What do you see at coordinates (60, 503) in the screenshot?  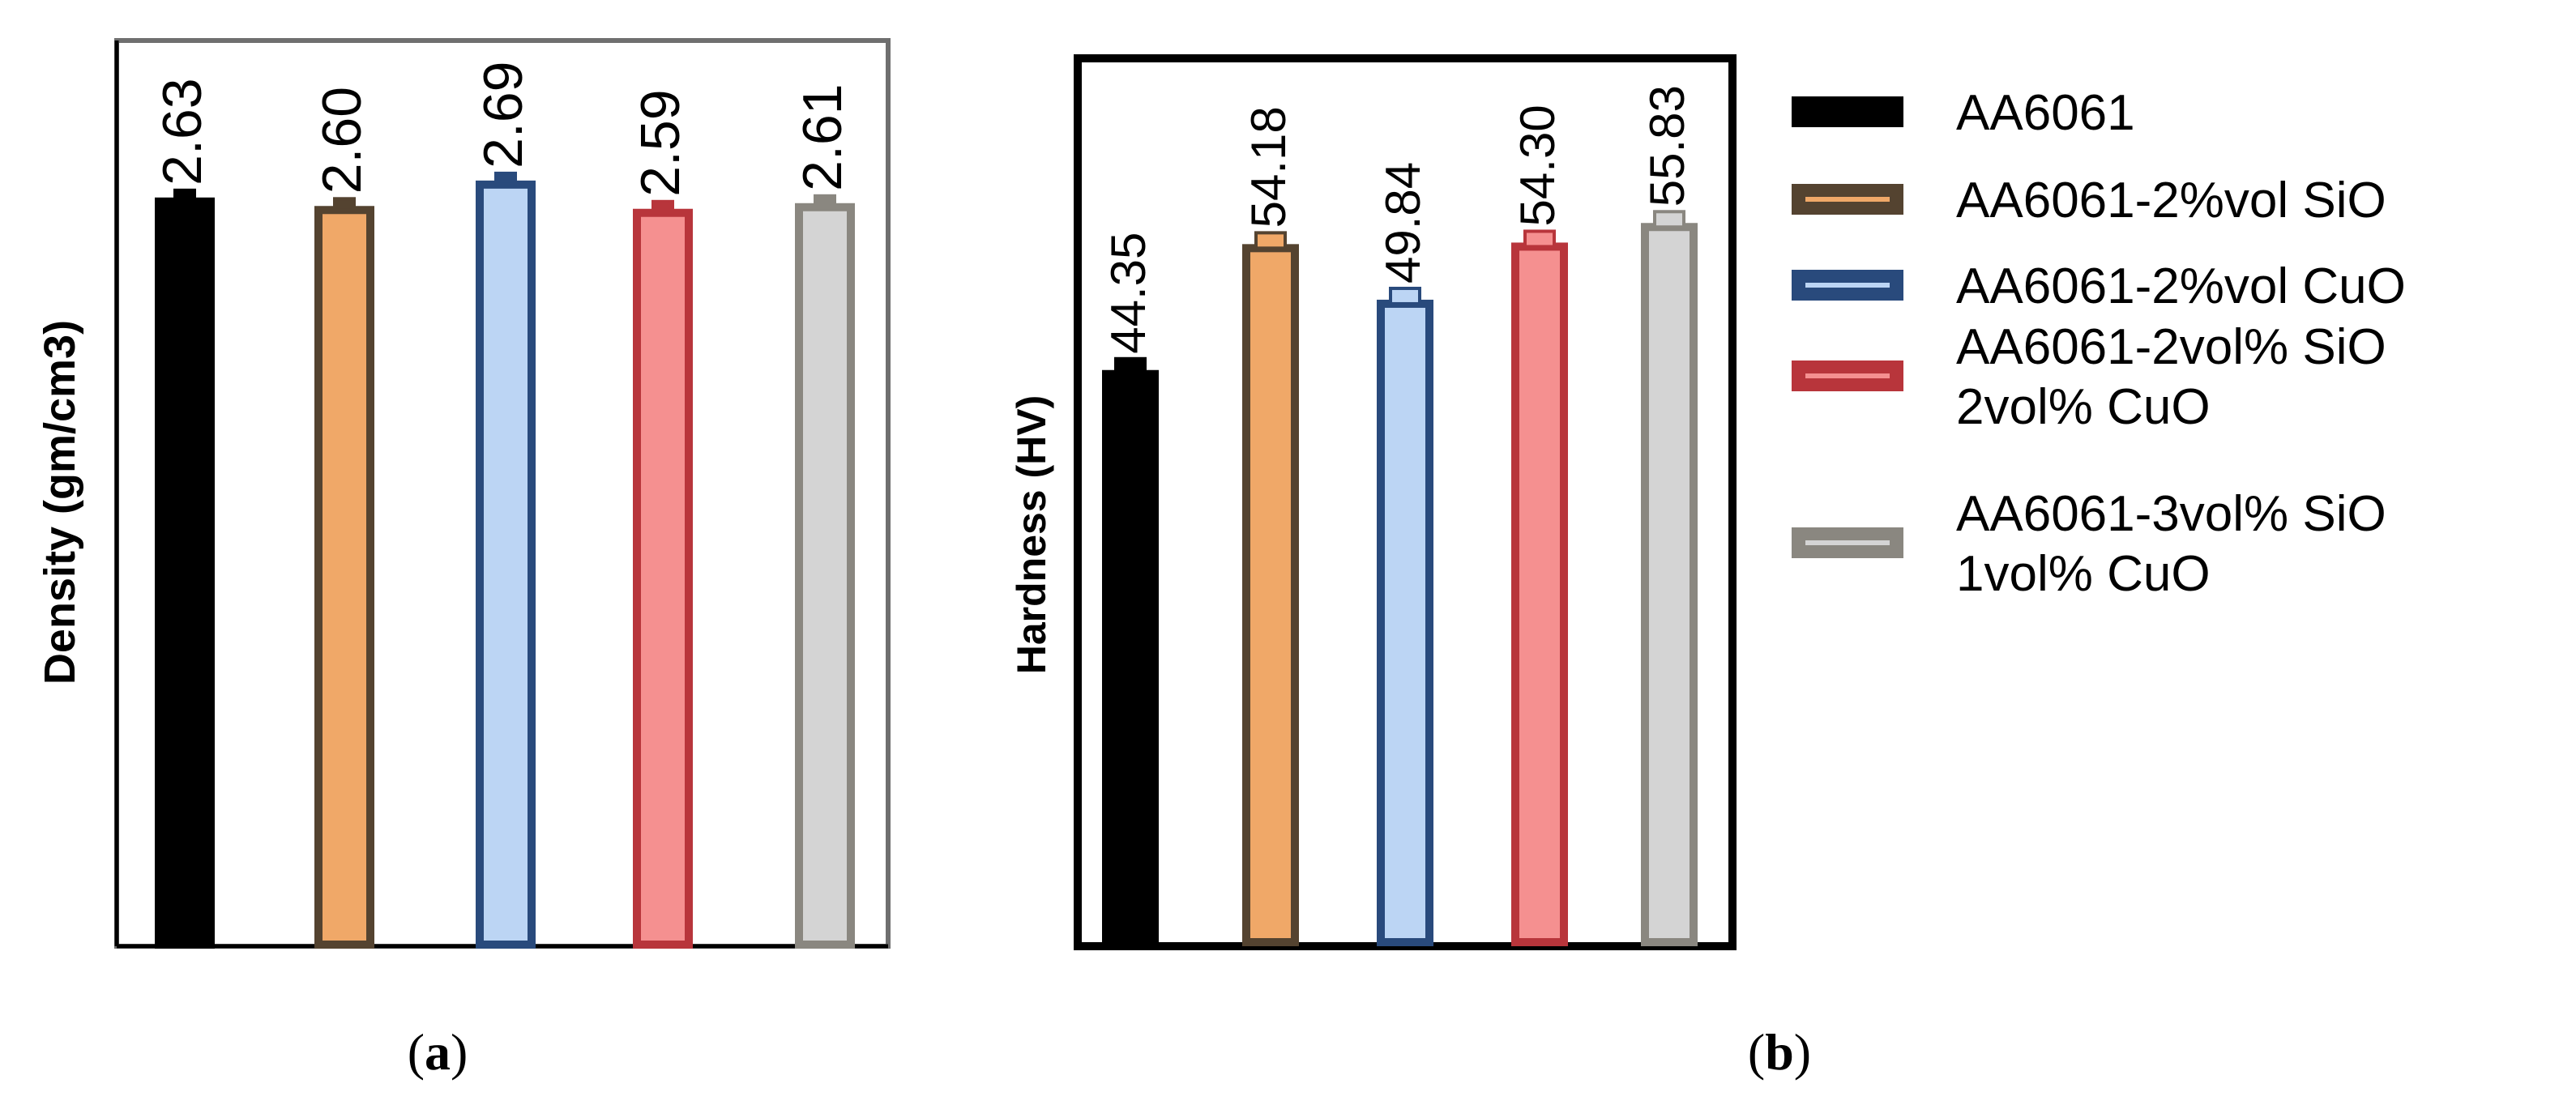 I see `y-axis-label-a: Density (gm/cm3)` at bounding box center [60, 503].